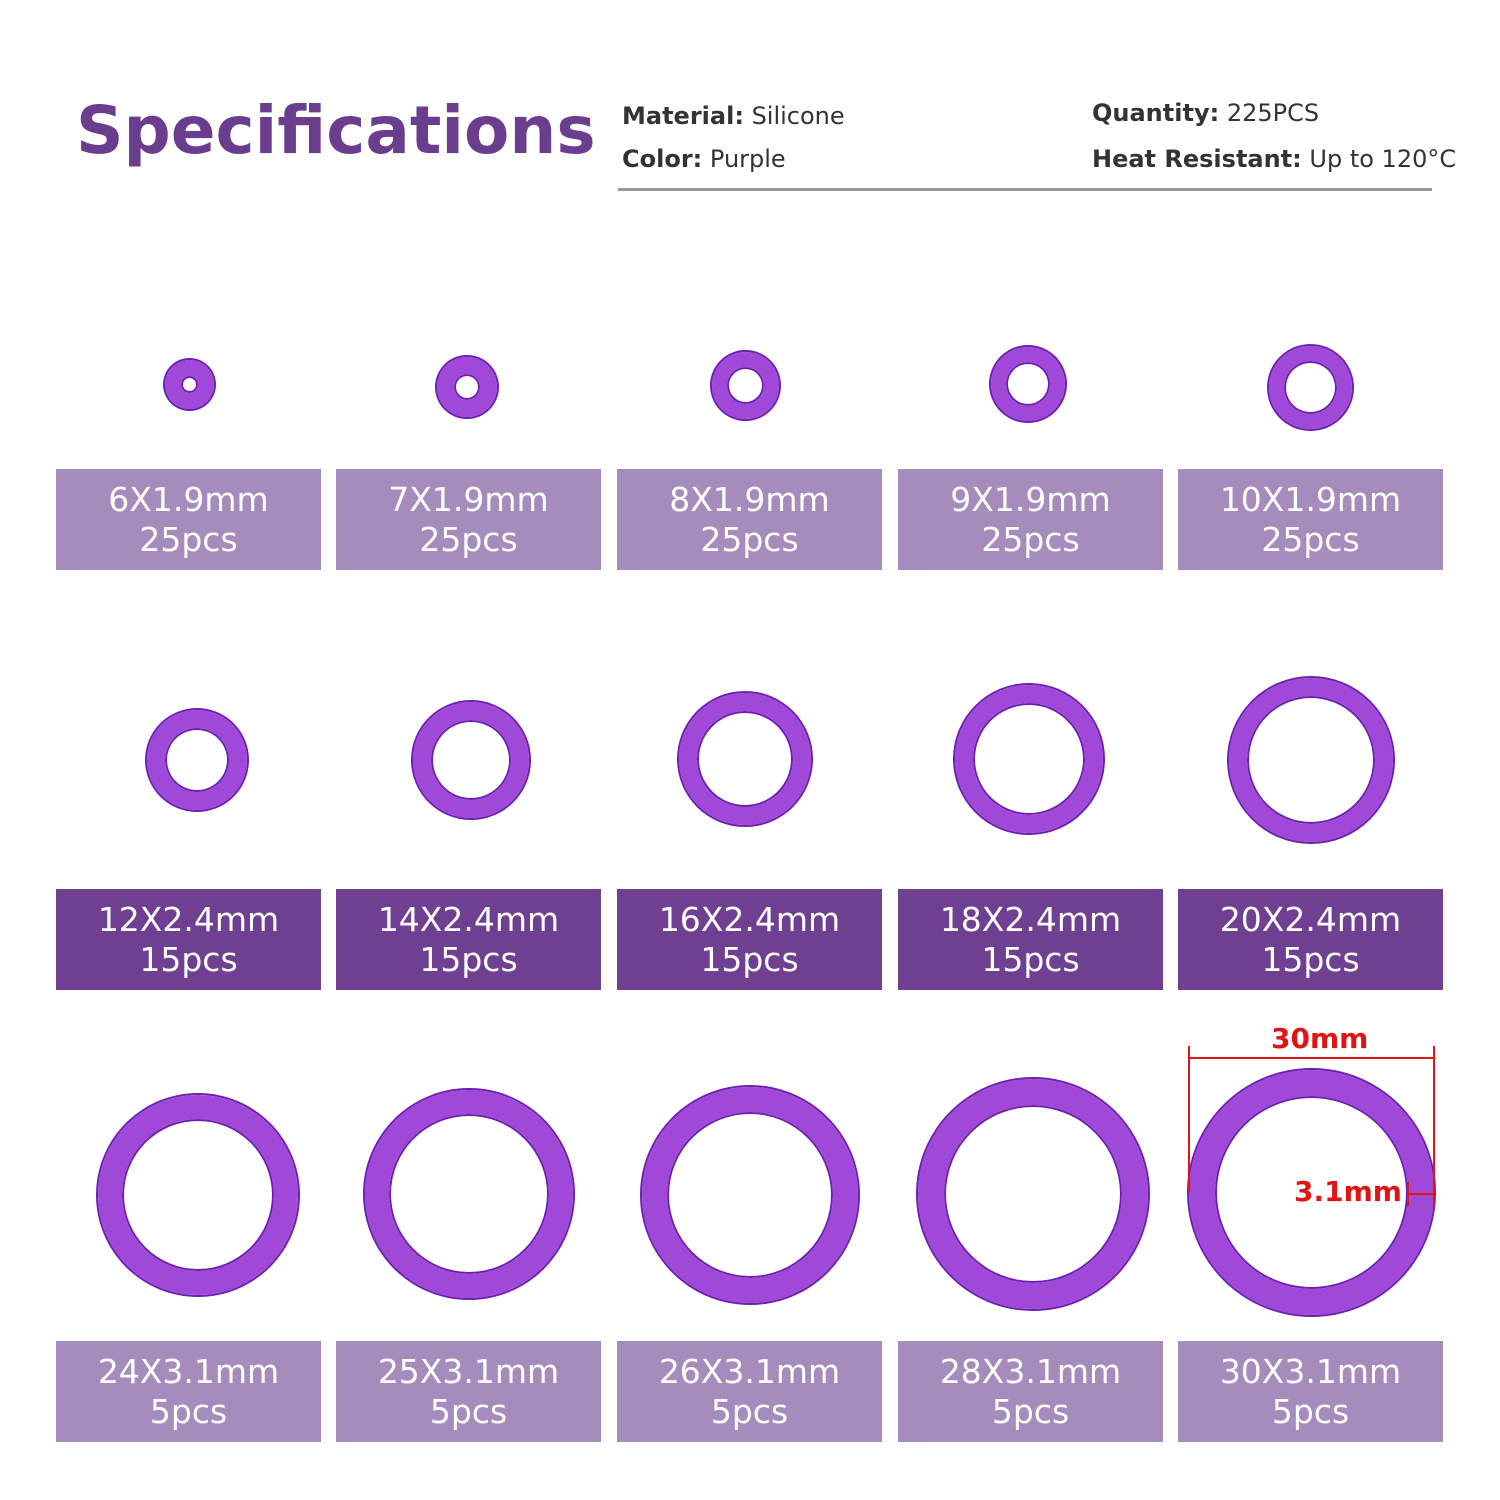 The width and height of the screenshot is (1500, 1500). I want to click on size-label: 6X1.9mm 25pcs, so click(188, 519).